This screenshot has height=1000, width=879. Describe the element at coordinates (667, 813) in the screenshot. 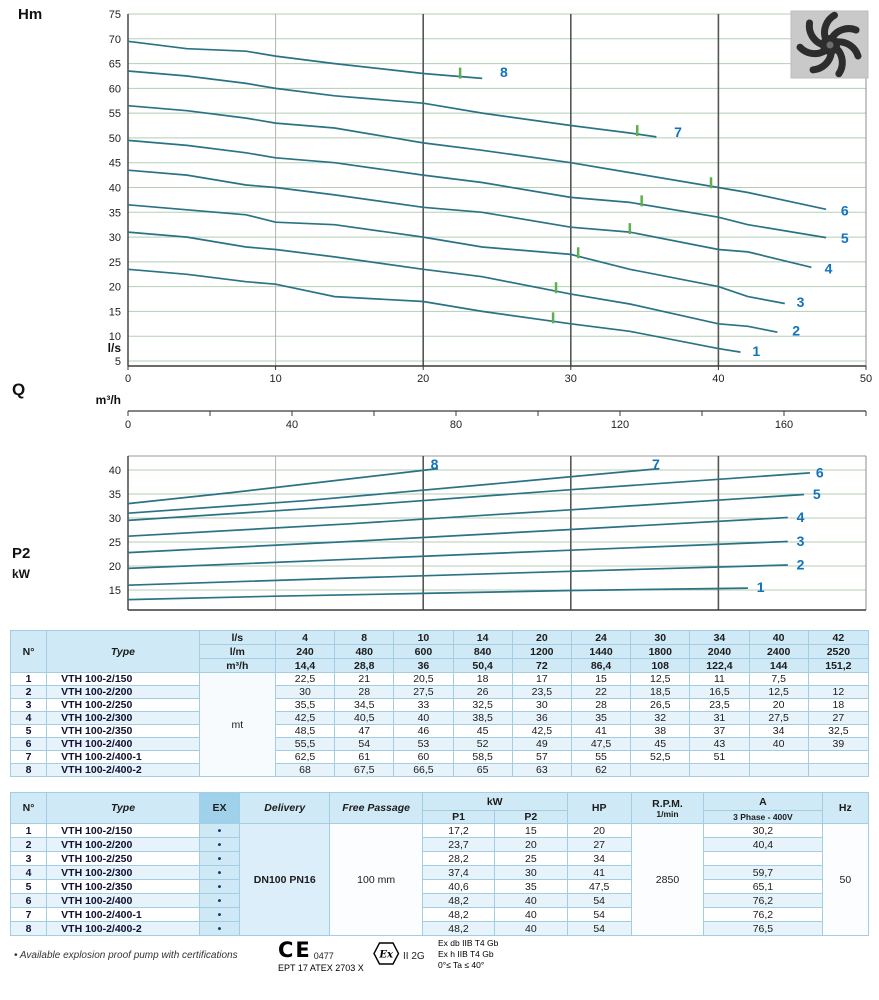

I see `rpm-unit-label: 1/min` at that location.